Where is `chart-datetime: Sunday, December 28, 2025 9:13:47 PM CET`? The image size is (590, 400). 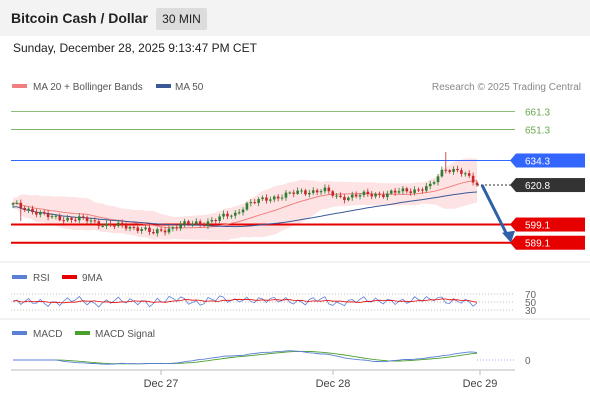 chart-datetime: Sunday, December 28, 2025 9:13:47 PM CET is located at coordinates (135, 48).